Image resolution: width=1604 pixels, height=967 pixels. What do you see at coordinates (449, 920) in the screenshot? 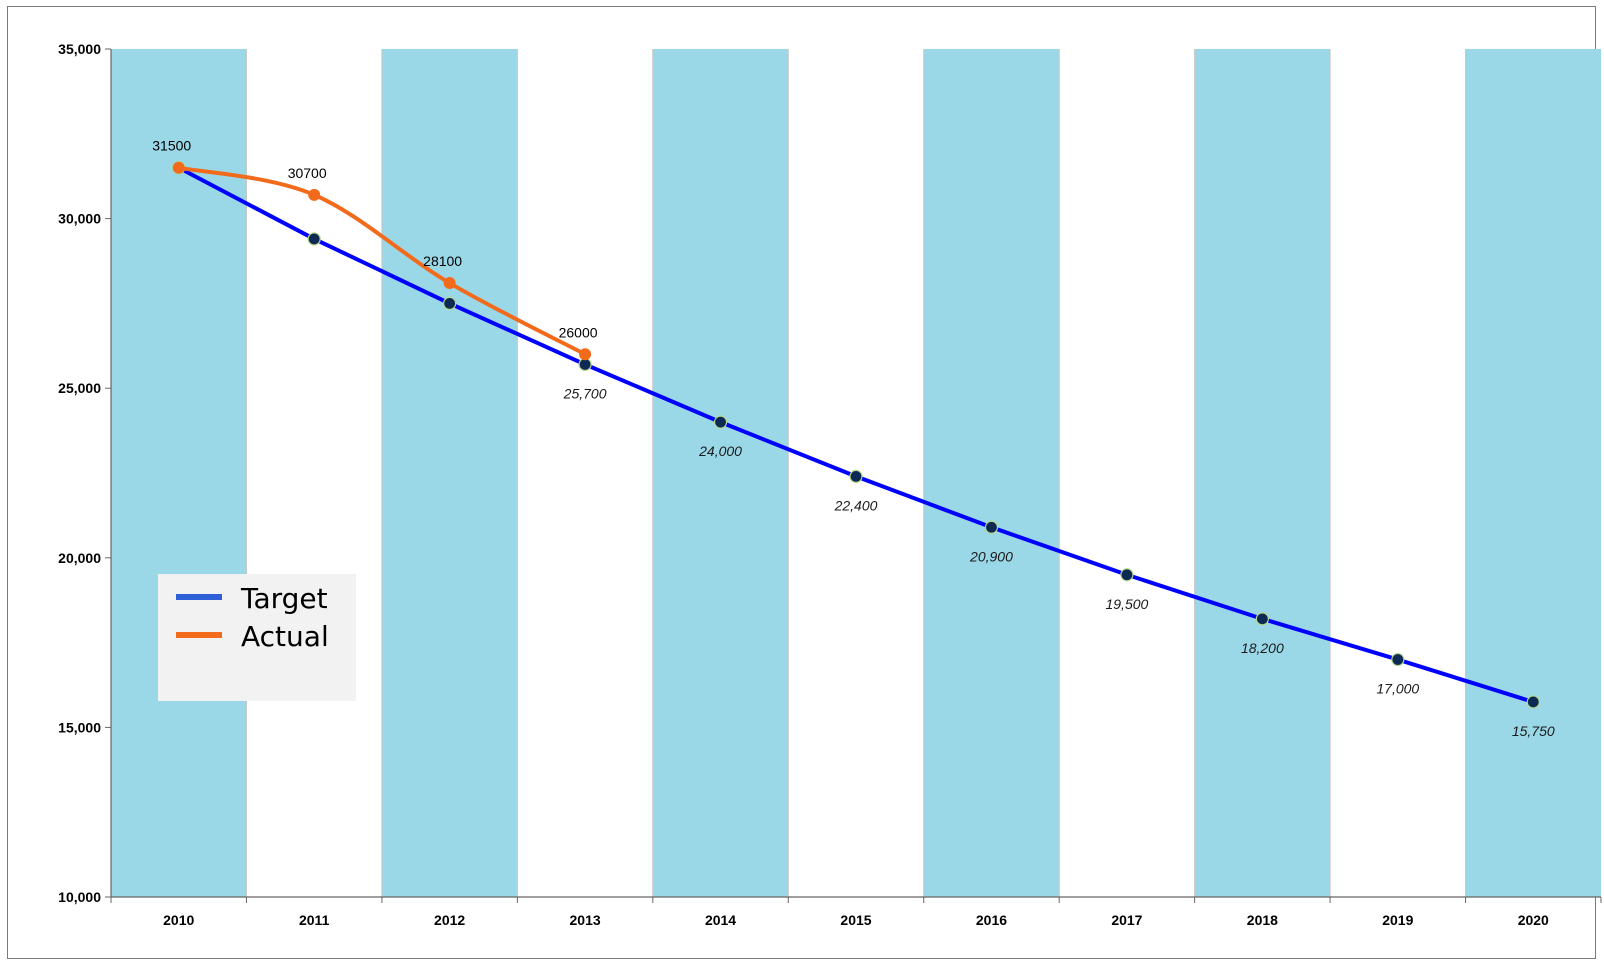
I see `x-tick-label: 2012` at bounding box center [449, 920].